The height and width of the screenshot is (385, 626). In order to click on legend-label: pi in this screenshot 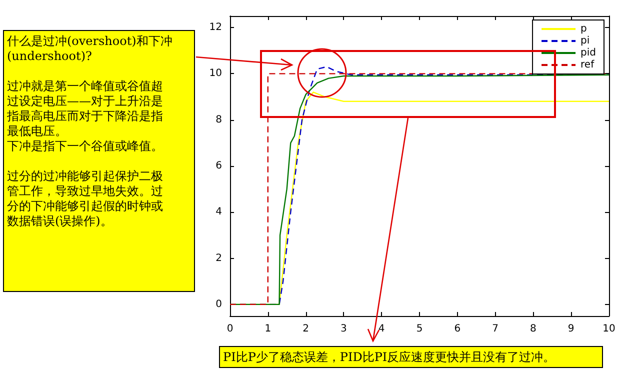, I will do `click(585, 41)`.